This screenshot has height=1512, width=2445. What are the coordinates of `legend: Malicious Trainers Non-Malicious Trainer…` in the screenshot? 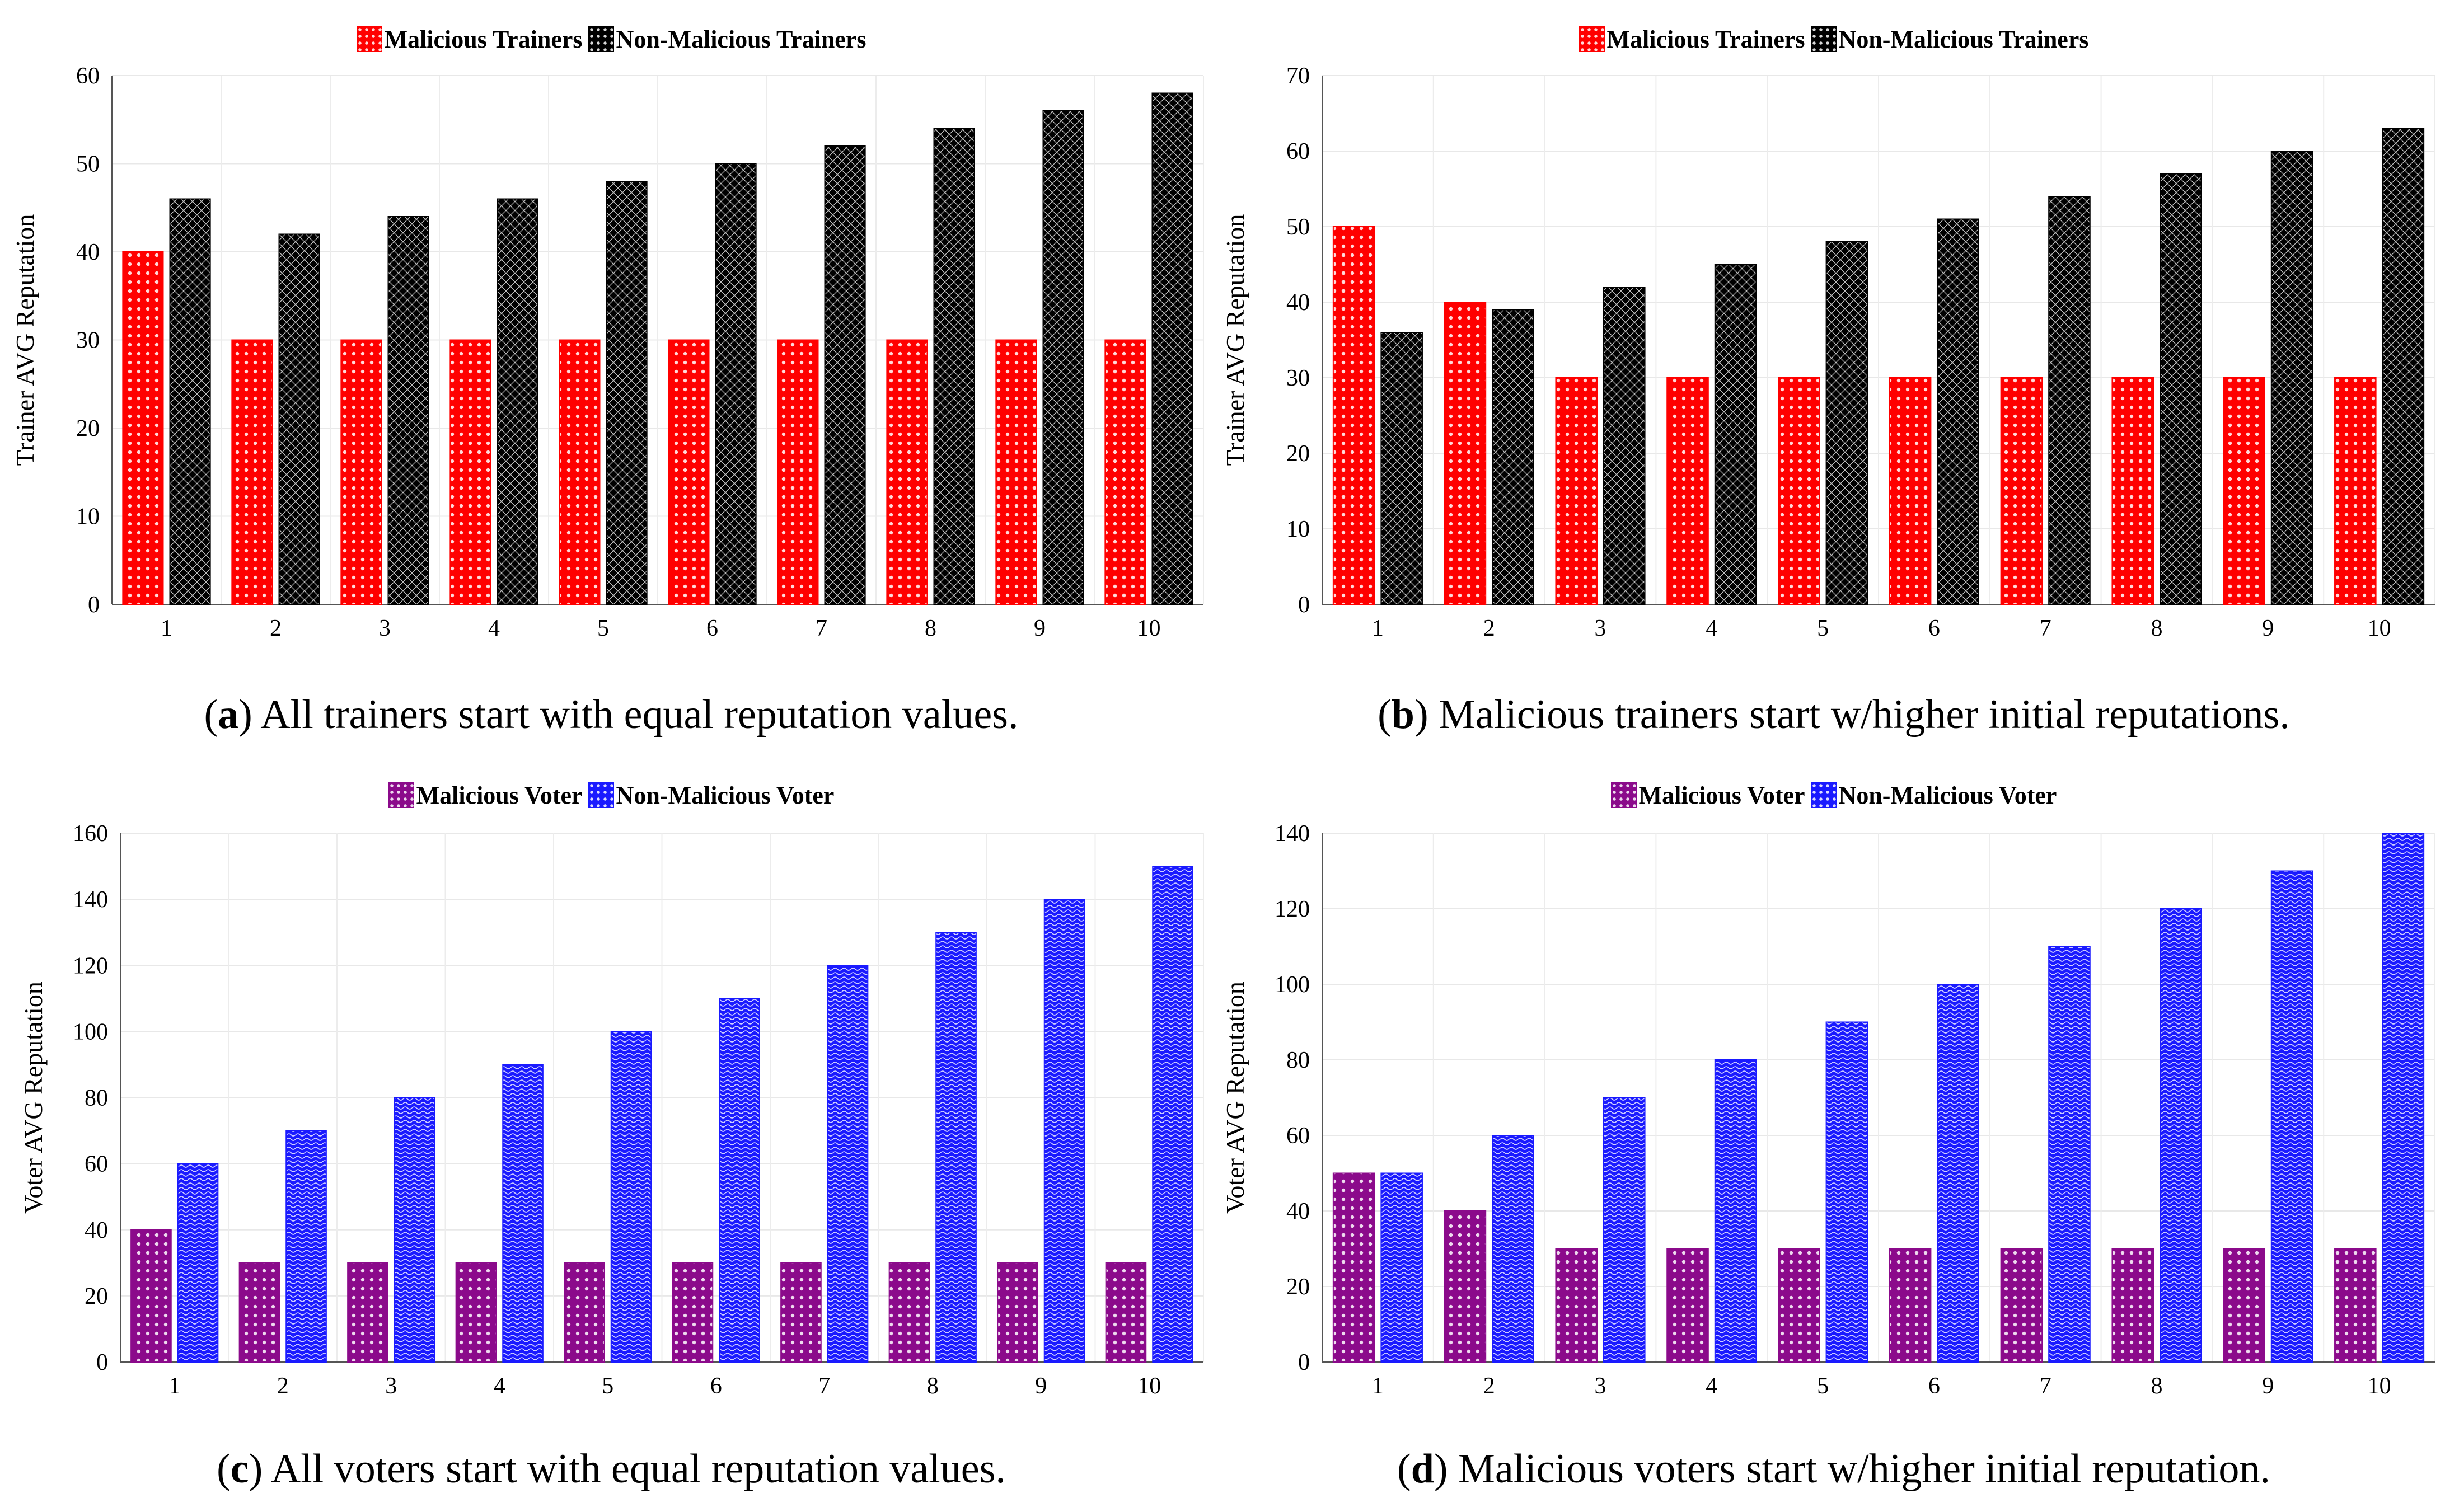 It's located at (611, 39).